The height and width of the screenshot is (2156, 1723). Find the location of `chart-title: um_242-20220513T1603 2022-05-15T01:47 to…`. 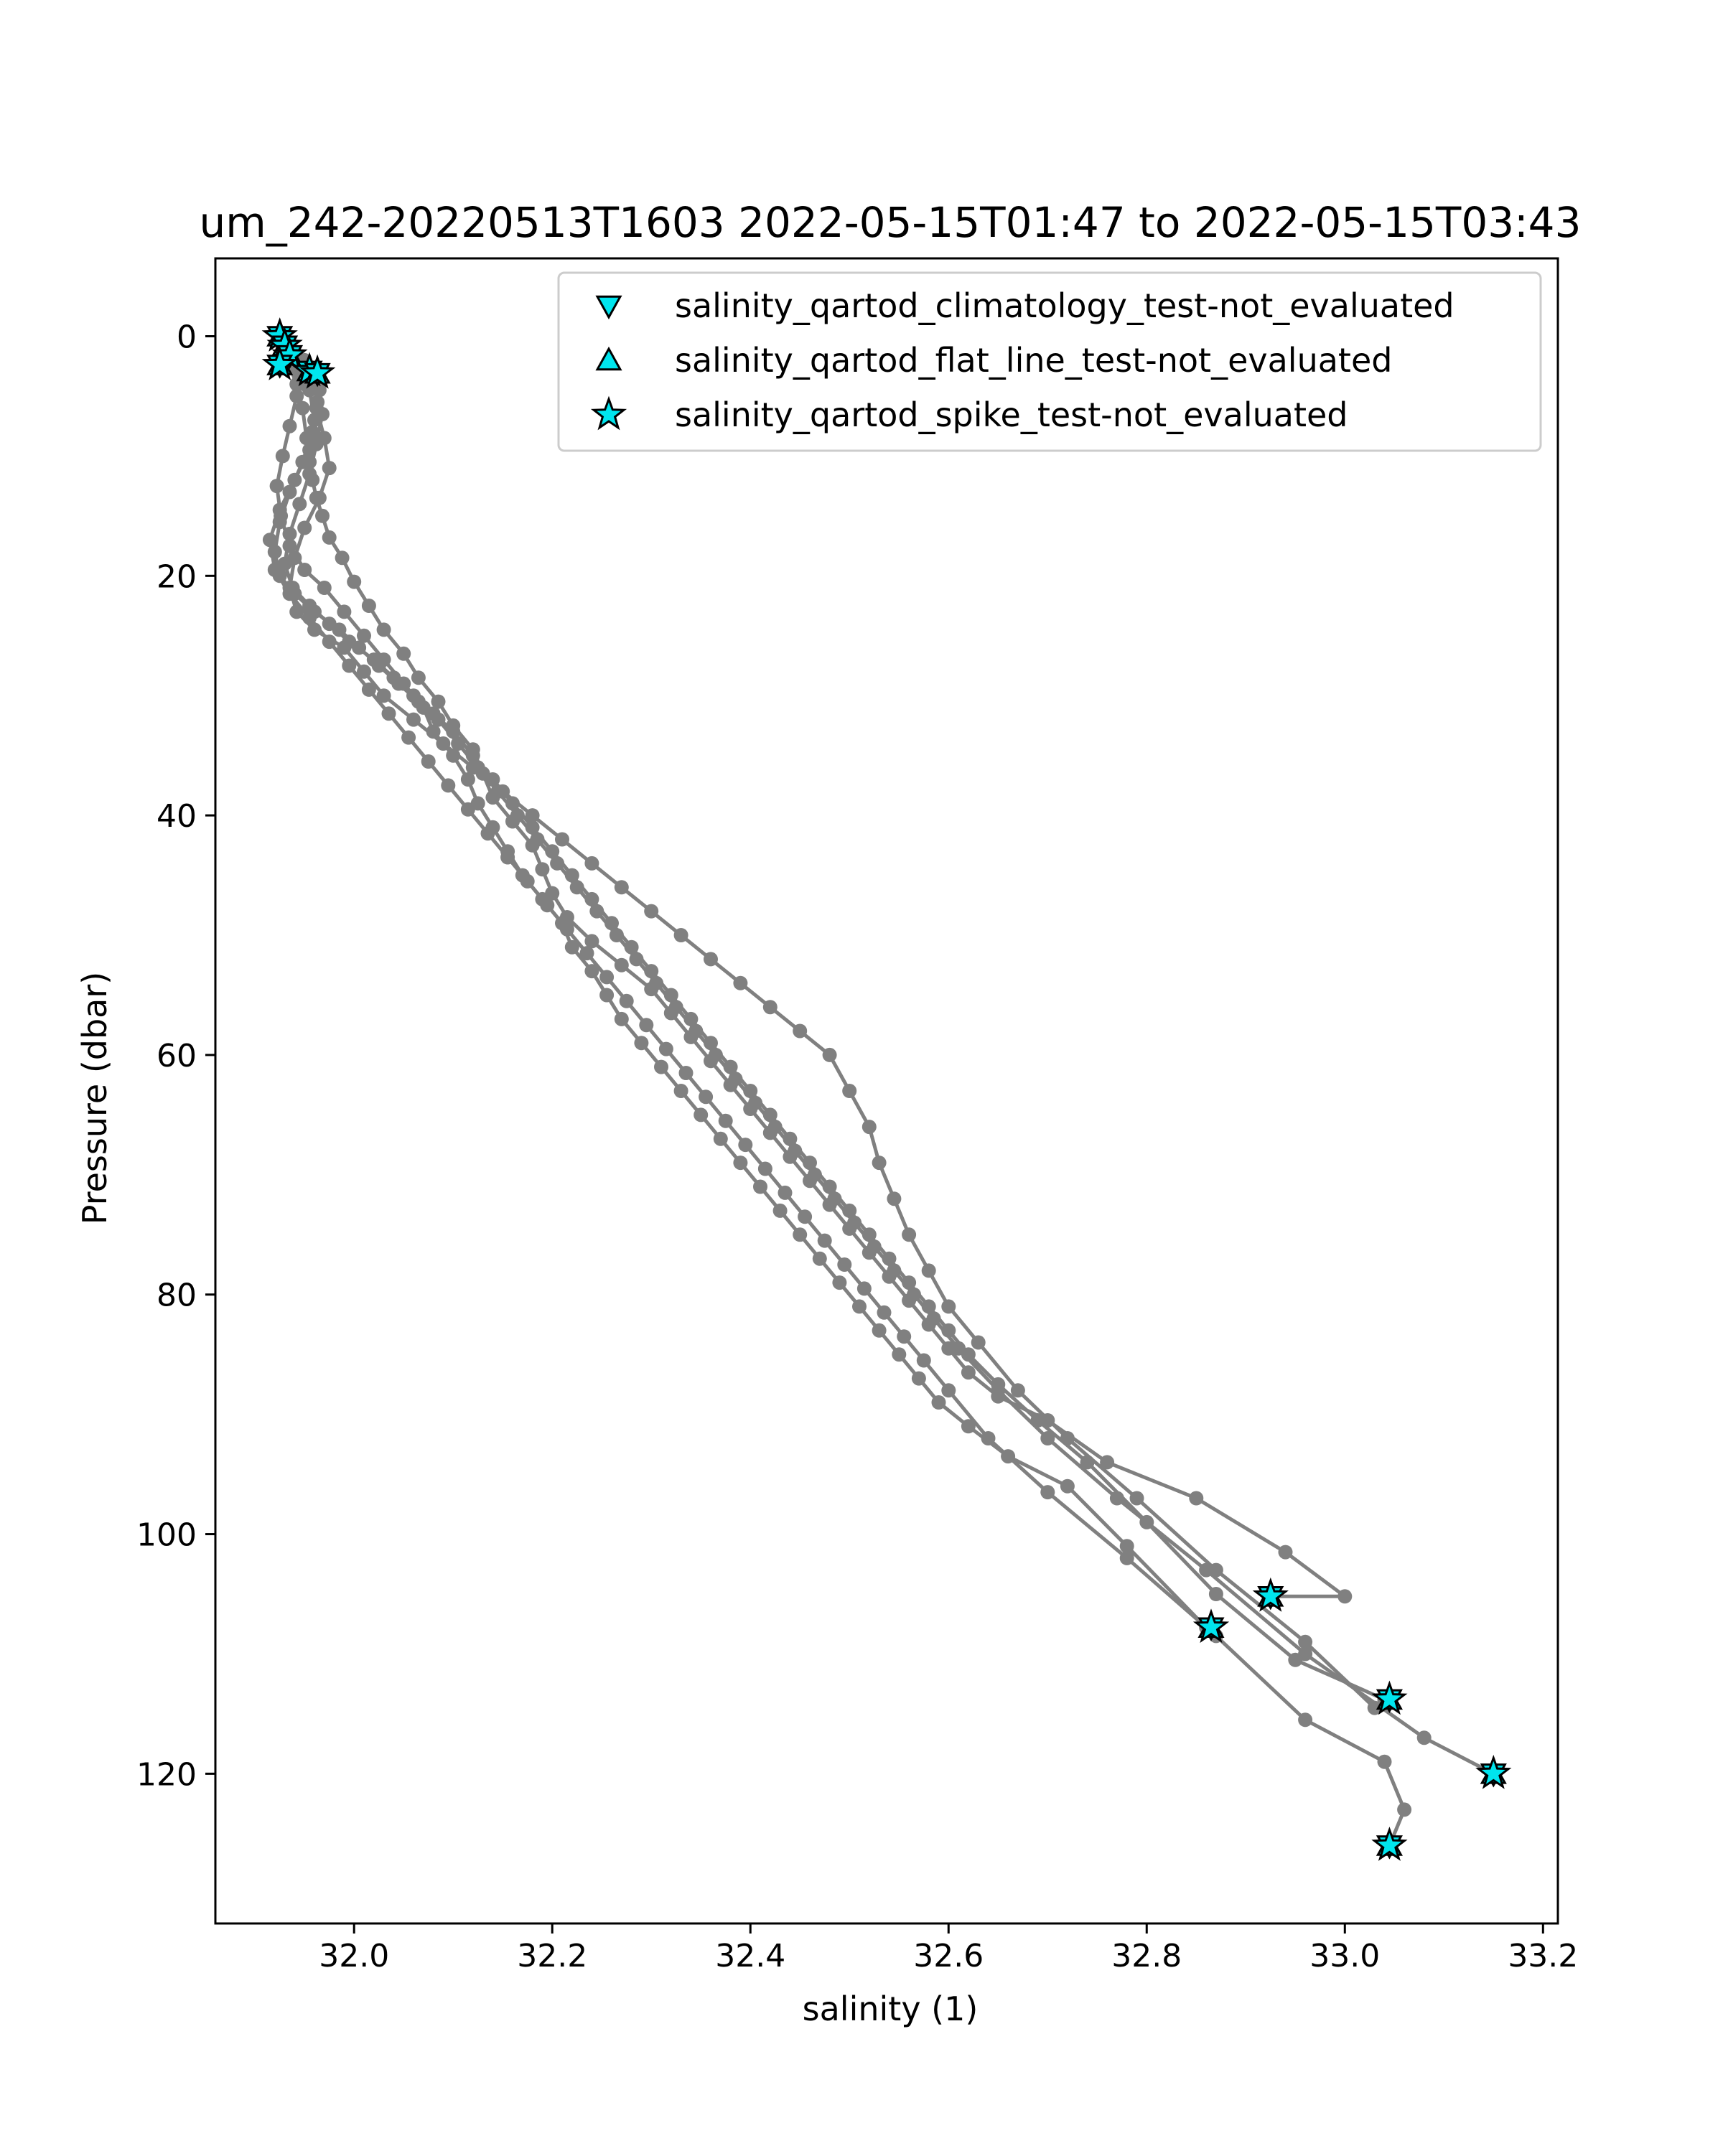

chart-title: um_242-20220513T1603 2022-05-15T01:47 to… is located at coordinates (891, 222).